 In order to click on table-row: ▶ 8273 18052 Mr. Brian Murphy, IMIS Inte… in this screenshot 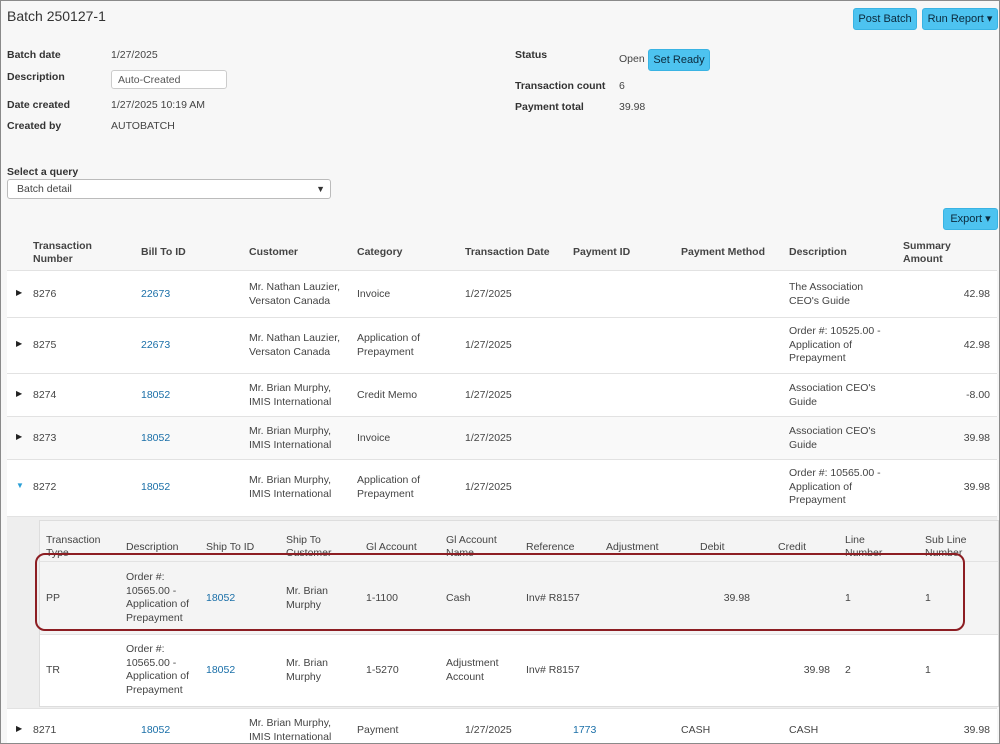, I will do `click(502, 437)`.